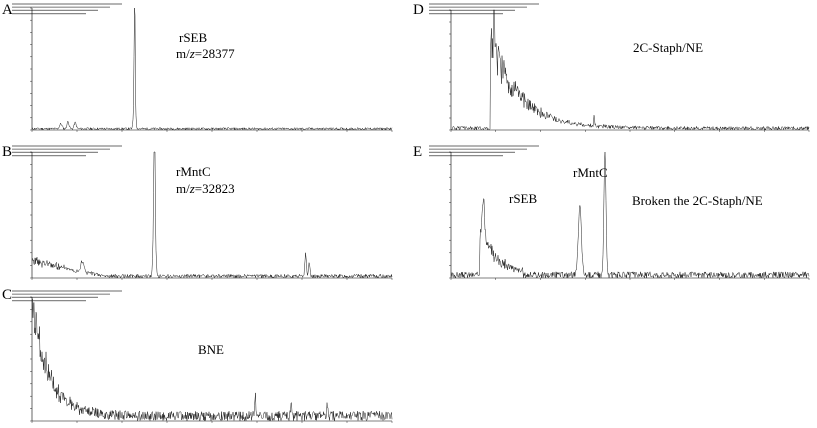 This screenshot has height=428, width=817. I want to click on label-rmntc-e: rMntC, so click(590, 172).